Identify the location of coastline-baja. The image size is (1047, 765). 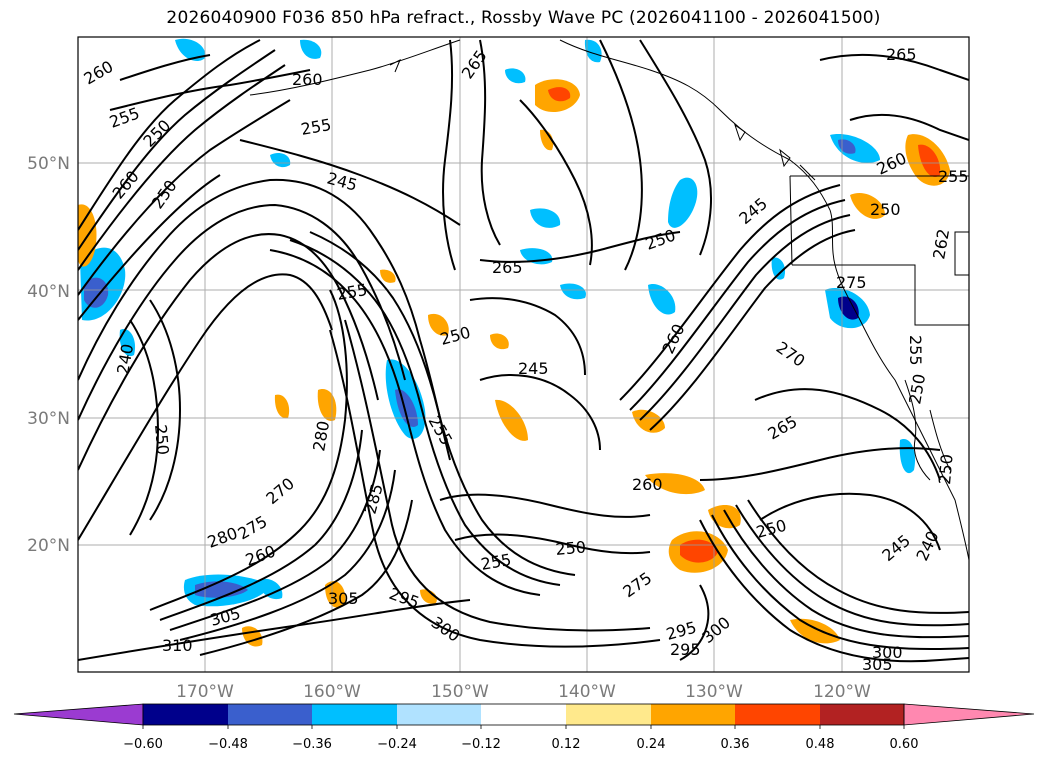
(927, 430).